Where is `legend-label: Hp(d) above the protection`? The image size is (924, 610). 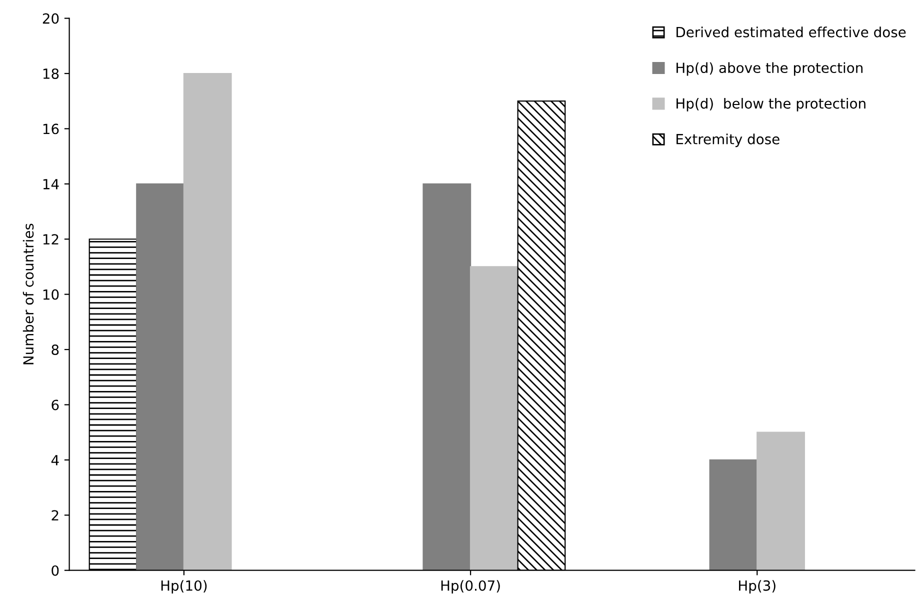 legend-label: Hp(d) above the protection is located at coordinates (769, 69).